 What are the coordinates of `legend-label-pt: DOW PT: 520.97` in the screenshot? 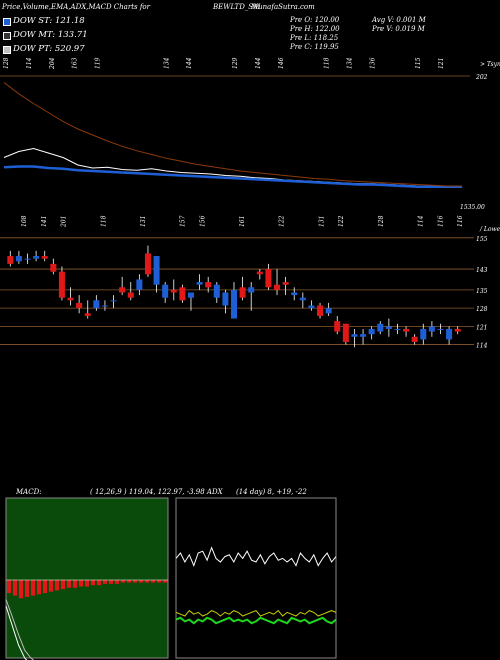 It's located at (49, 49).